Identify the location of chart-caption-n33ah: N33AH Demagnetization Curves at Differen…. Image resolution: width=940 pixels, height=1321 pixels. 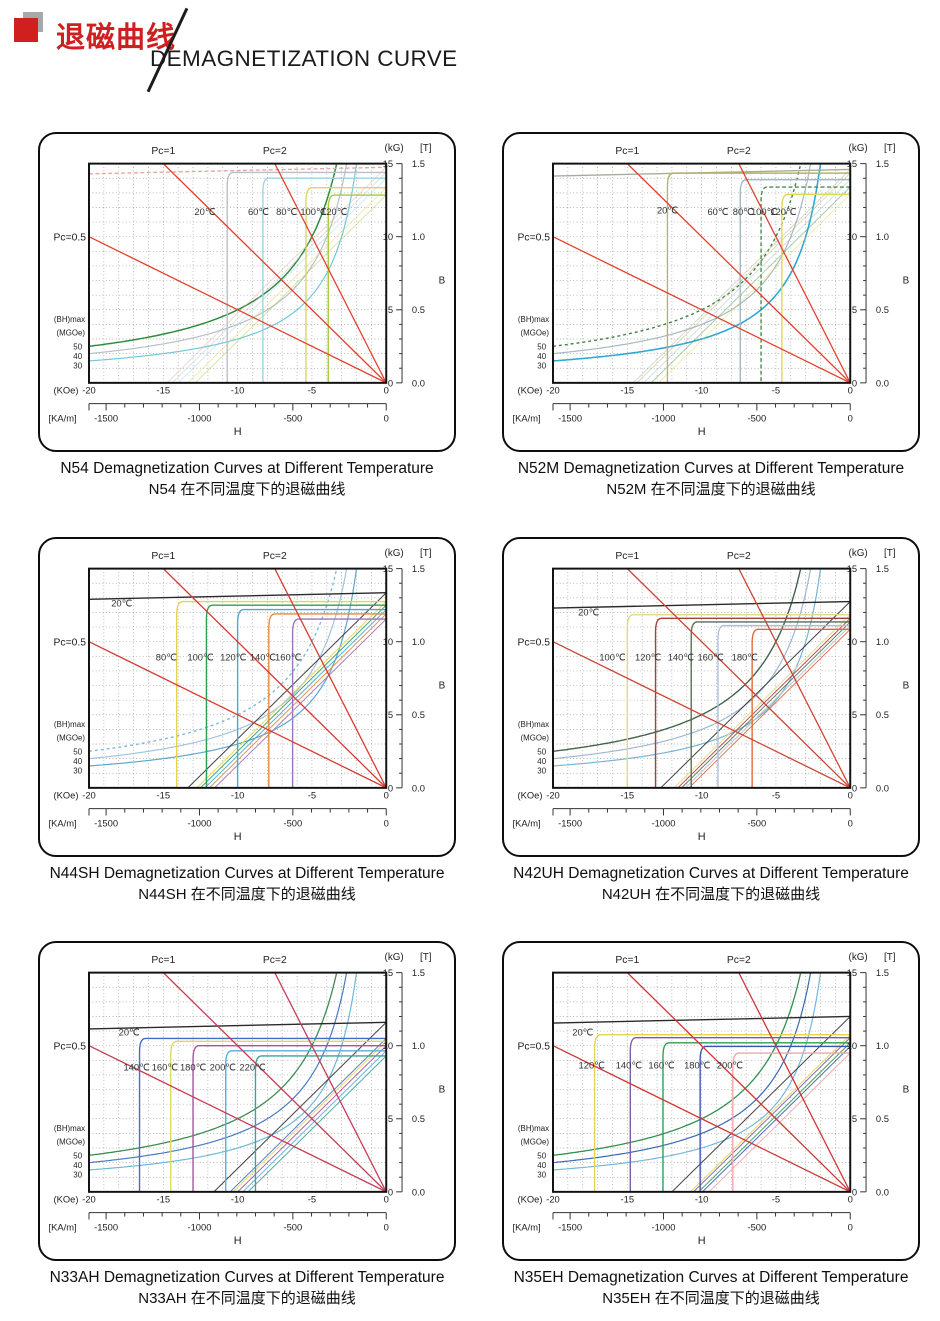
(247, 1288).